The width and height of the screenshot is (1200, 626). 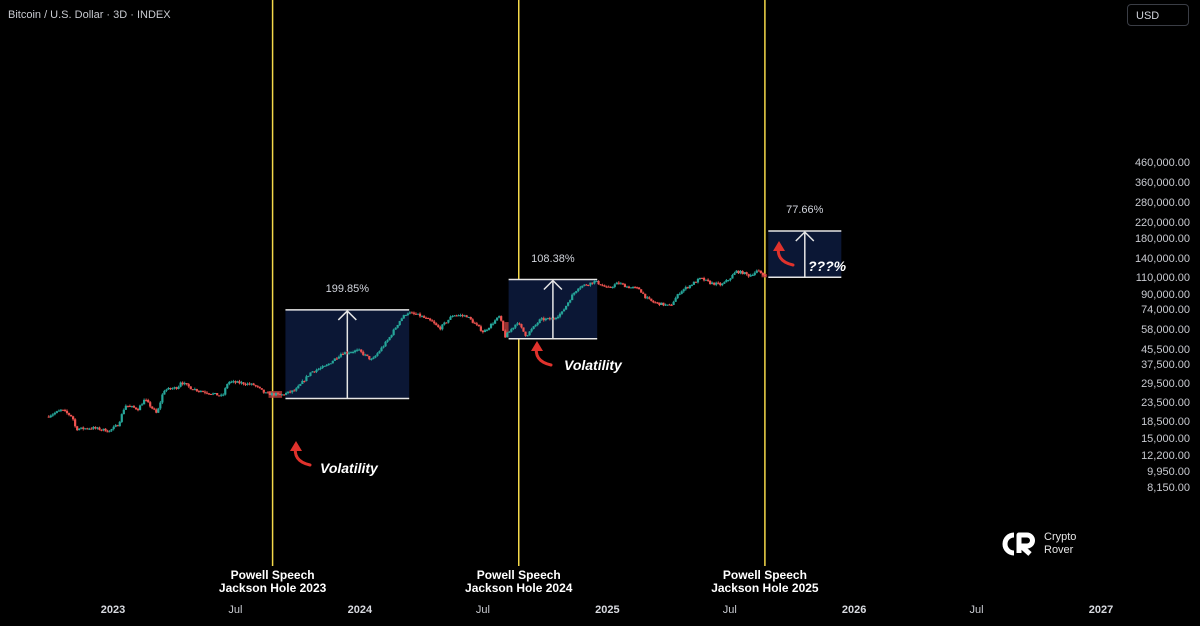 I want to click on y-tick-label: 140,000.00, so click(x=1162, y=258).